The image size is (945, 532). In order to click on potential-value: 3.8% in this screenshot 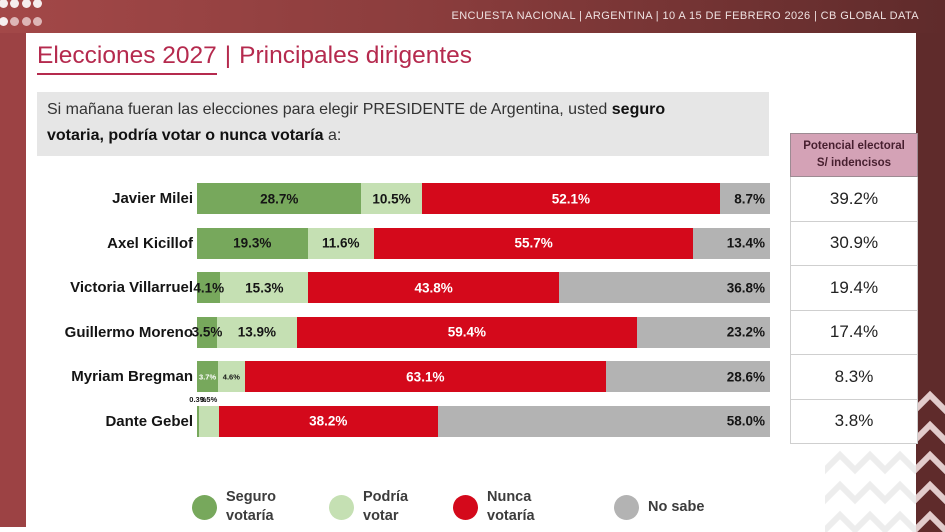, I will do `click(854, 421)`.